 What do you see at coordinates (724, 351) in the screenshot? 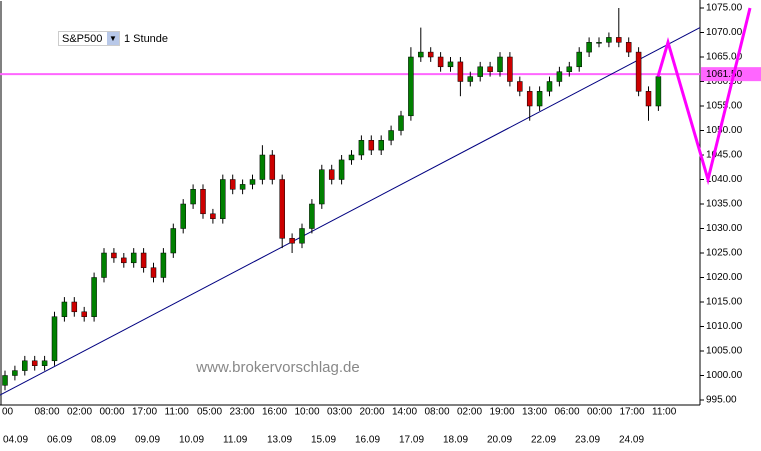
I see `y-tick-label: 1005.00` at bounding box center [724, 351].